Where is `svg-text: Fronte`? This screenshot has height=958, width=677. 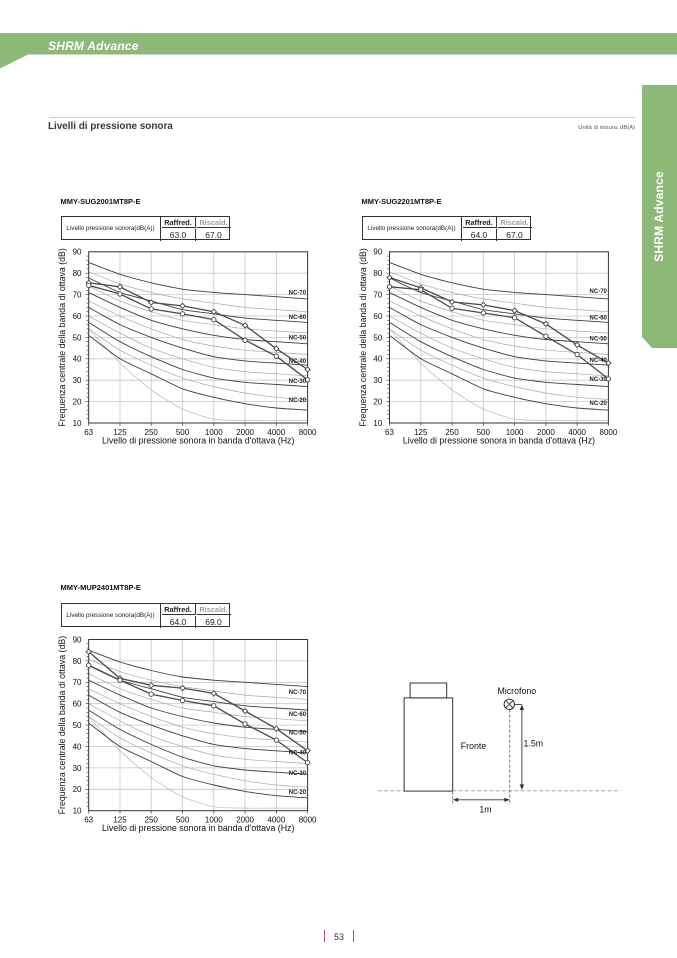 svg-text: Fronte is located at coordinates (474, 746).